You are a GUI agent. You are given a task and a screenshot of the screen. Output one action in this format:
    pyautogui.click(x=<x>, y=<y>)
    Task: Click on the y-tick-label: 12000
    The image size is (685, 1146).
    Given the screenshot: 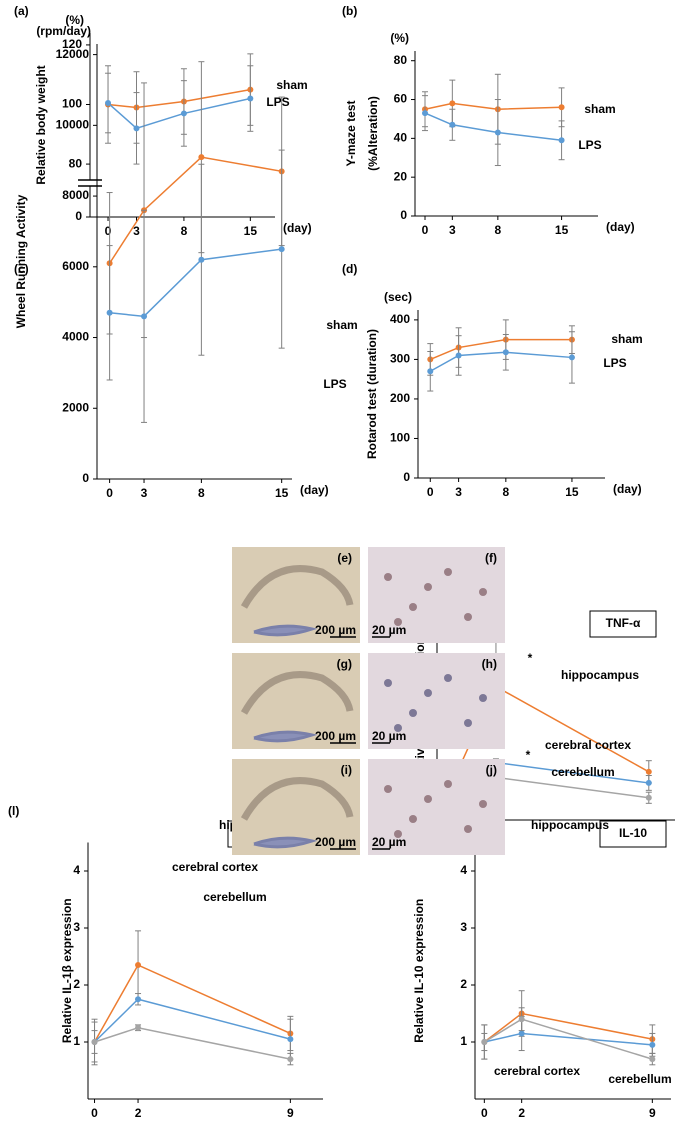 What is the action you would take?
    pyautogui.click(x=73, y=54)
    